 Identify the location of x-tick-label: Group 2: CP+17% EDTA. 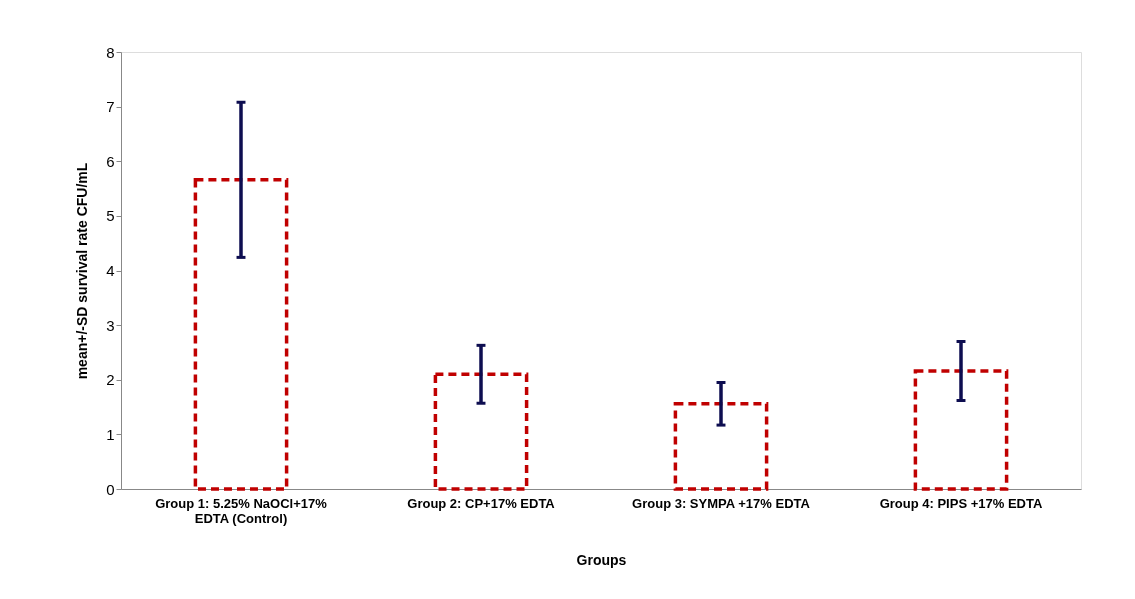
(481, 503).